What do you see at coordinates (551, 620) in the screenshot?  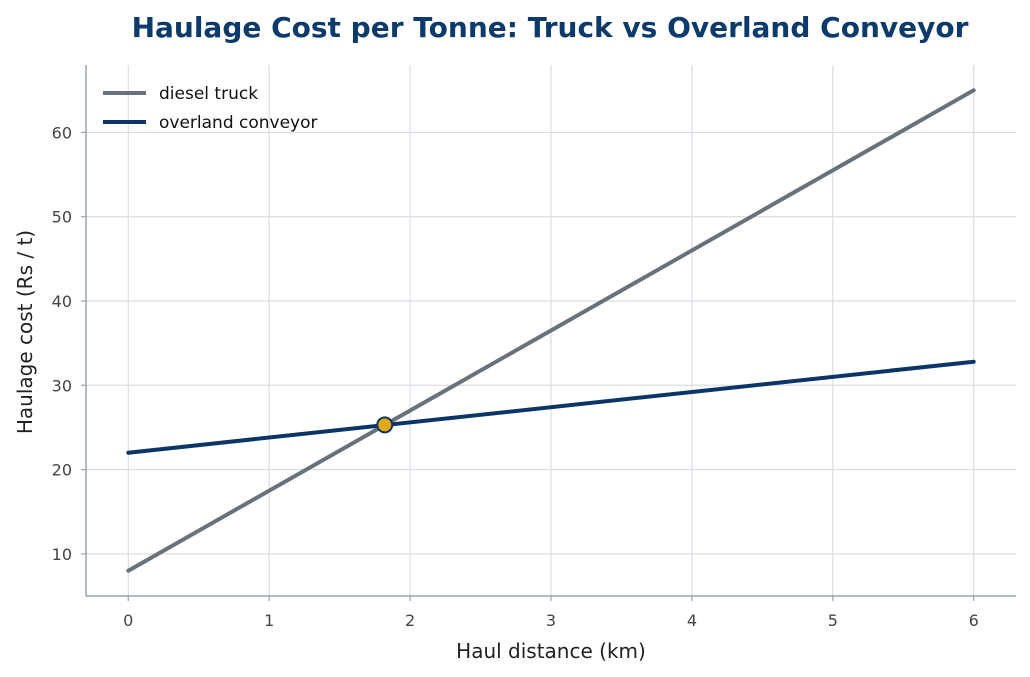 I see `x-tick-label-3: 3` at bounding box center [551, 620].